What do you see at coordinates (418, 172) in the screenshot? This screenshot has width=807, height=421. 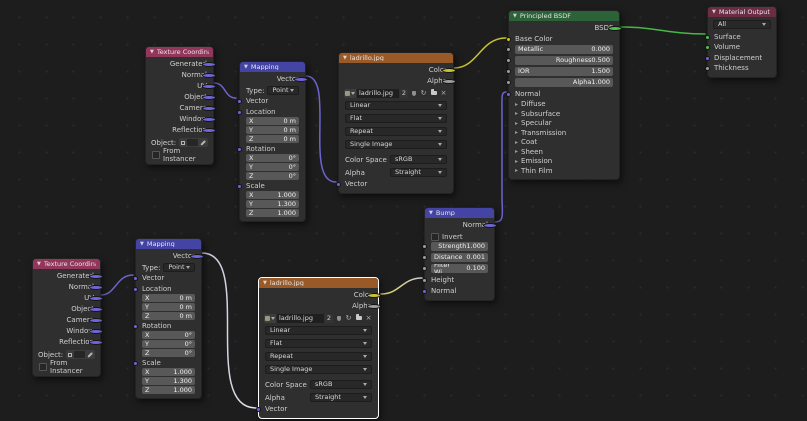 I see `alpha-dropdown: Straight` at bounding box center [418, 172].